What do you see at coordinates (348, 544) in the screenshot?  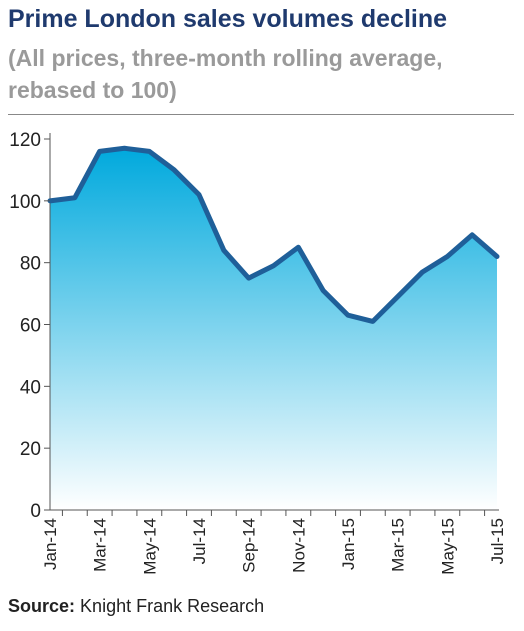 I see `x-tick-label: Jan-15` at bounding box center [348, 544].